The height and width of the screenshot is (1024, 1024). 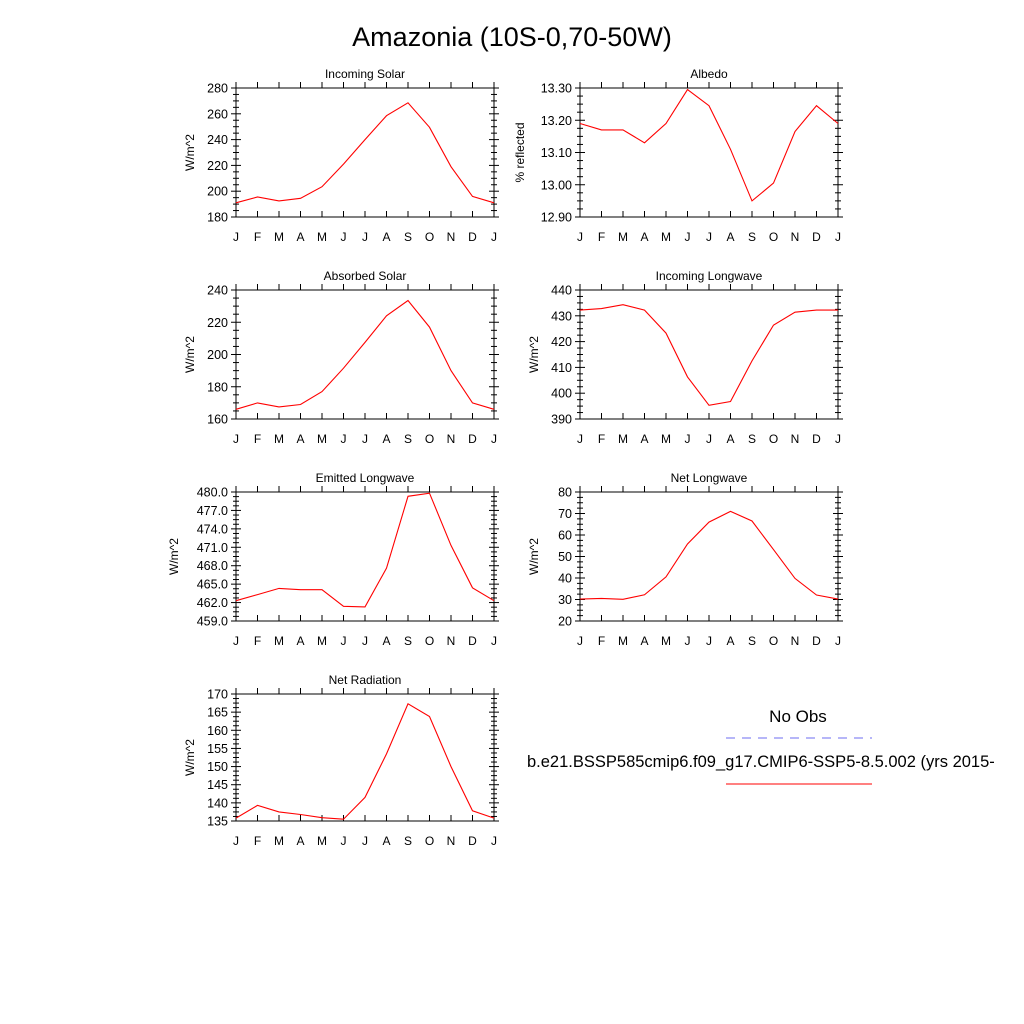 What do you see at coordinates (561, 342) in the screenshot?
I see `panel-incoming-longwave-ytick-label: 420` at bounding box center [561, 342].